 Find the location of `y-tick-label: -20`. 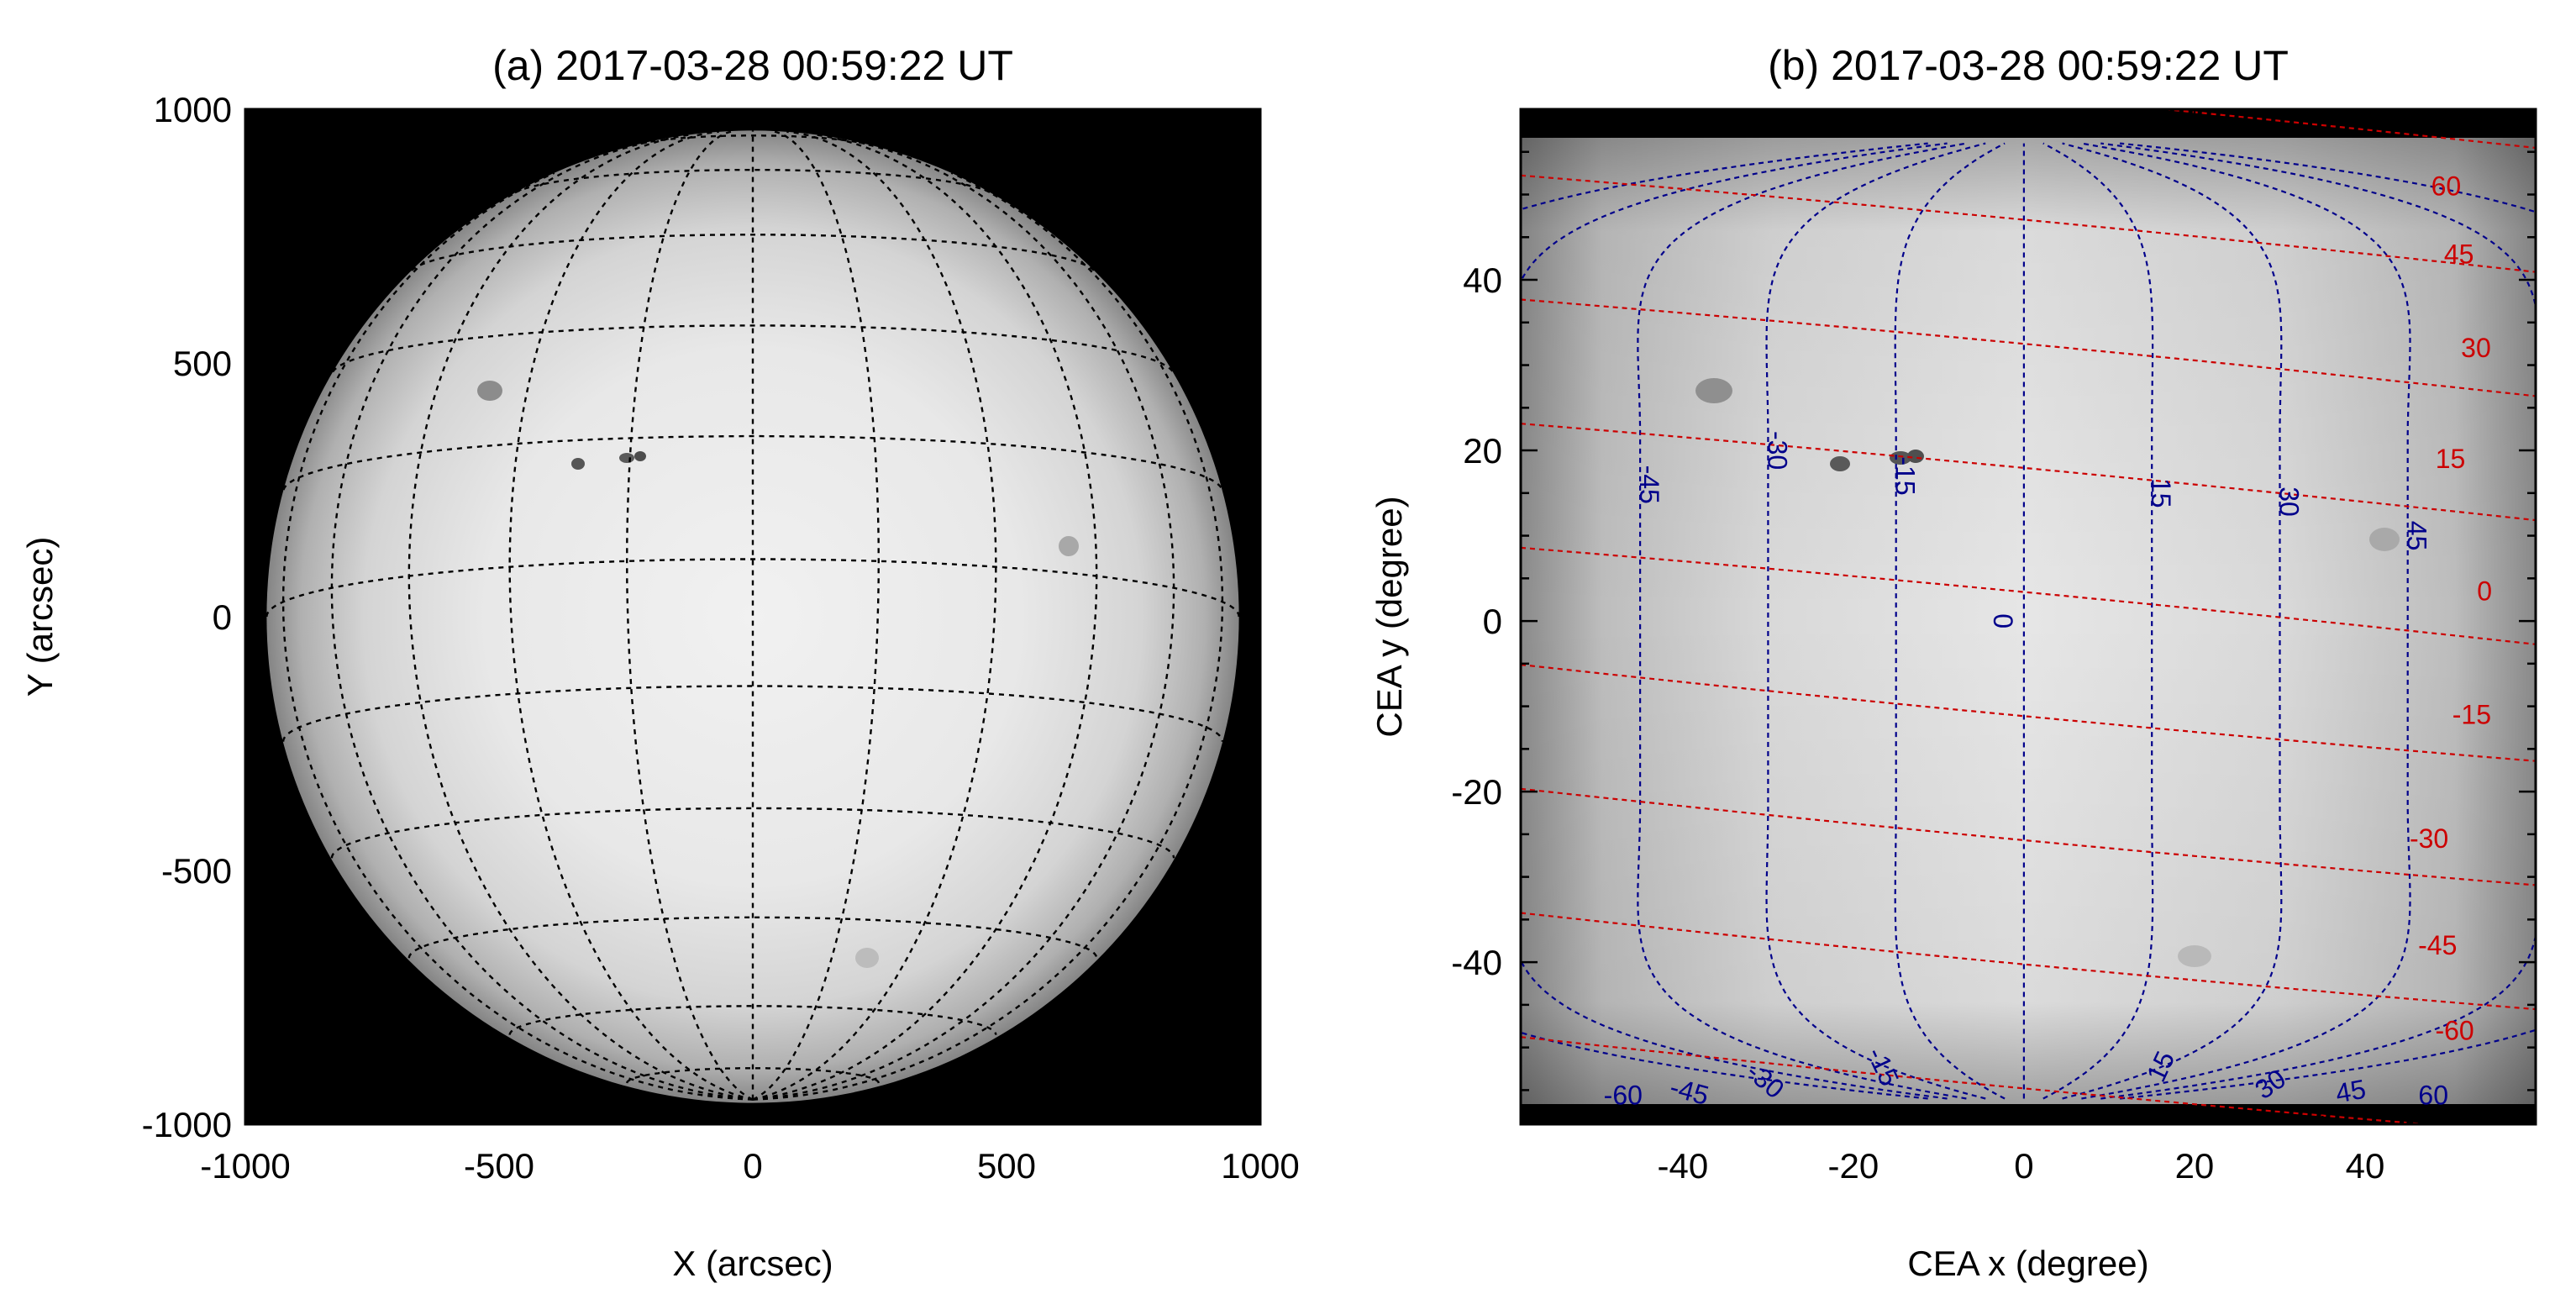

y-tick-label: -20 is located at coordinates (1476, 792).